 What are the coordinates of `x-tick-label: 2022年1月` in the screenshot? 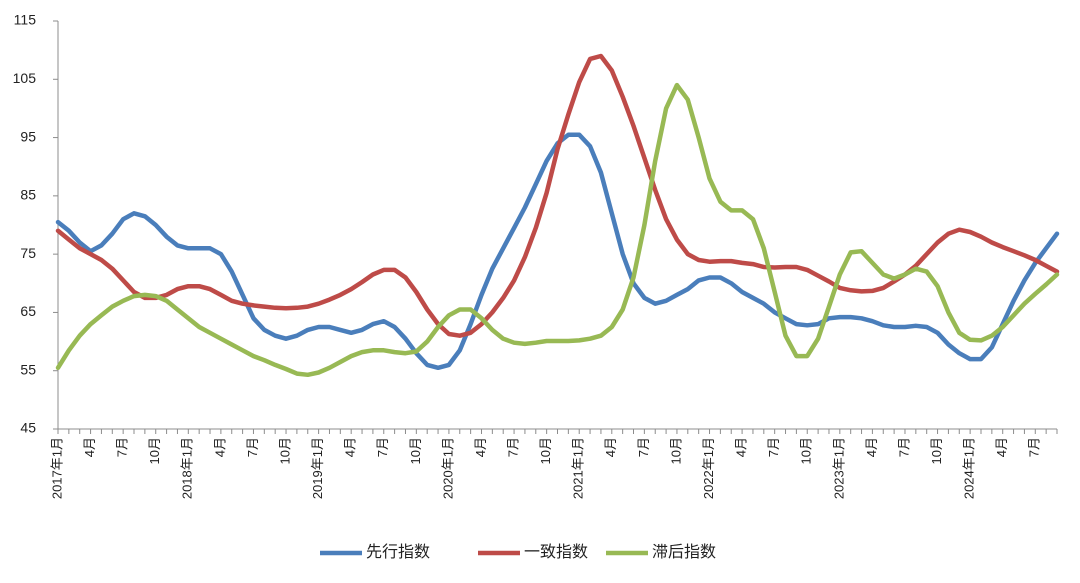 It's located at (708, 468).